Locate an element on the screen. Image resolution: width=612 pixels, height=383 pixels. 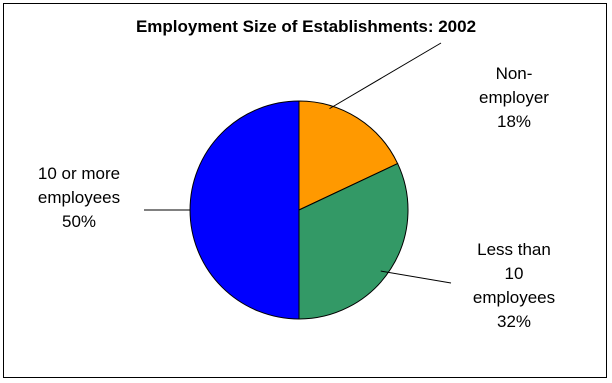
chart-title: Employment Size of Establishments: 2002 is located at coordinates (306, 26).